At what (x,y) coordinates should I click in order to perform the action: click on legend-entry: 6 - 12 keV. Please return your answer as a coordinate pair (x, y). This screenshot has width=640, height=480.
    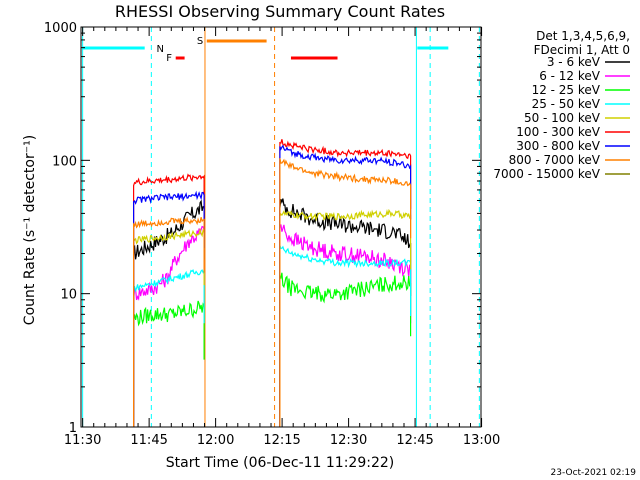
    Looking at the image, I should click on (570, 76).